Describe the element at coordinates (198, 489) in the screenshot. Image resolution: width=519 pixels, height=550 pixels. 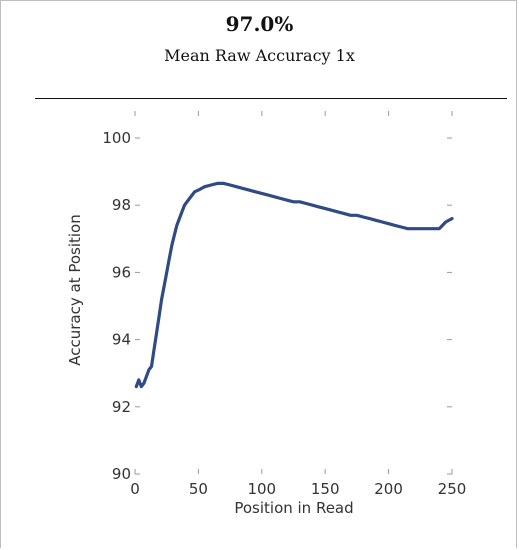
I see `x-tick-label: 50` at that location.